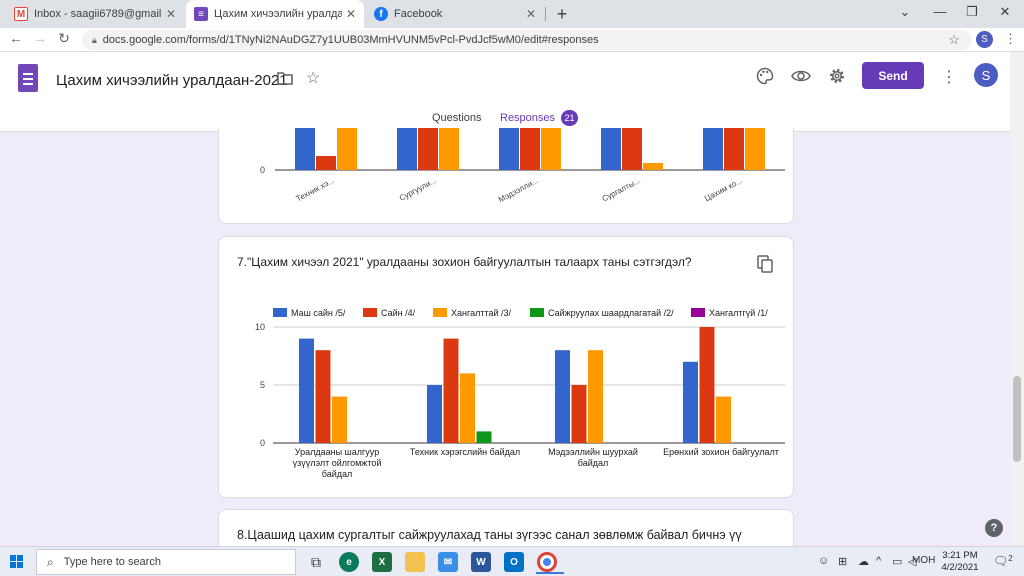  Describe the element at coordinates (765, 264) in the screenshot. I see `copy-chart-icon` at that location.